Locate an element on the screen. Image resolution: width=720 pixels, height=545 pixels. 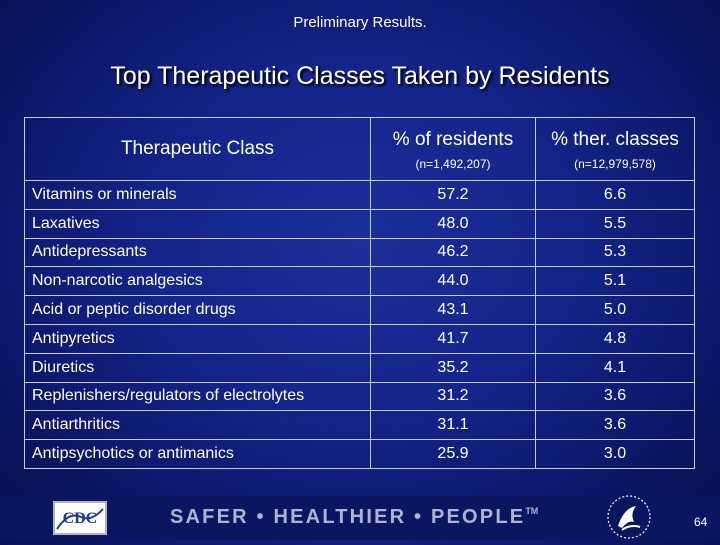
cell-class: Diuretics is located at coordinates (197, 367).